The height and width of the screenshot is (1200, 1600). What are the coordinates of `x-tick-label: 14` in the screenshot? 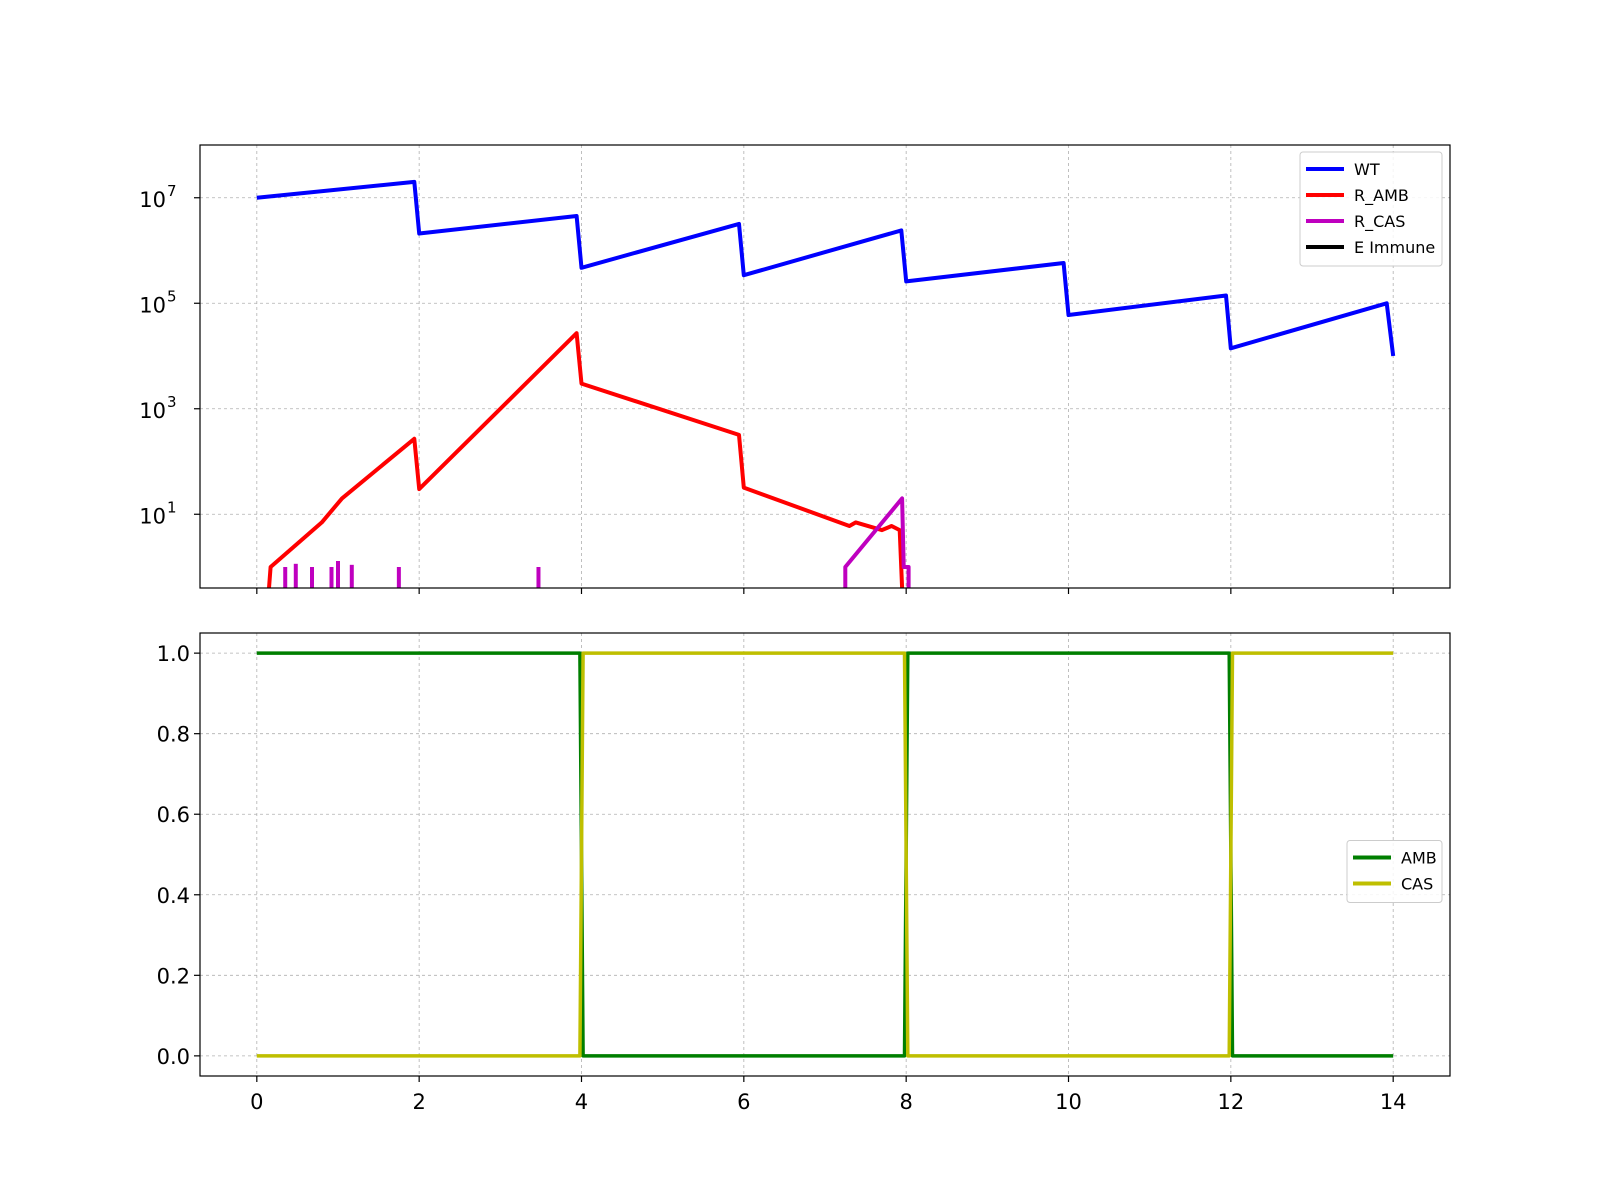 It's located at (1393, 1102).